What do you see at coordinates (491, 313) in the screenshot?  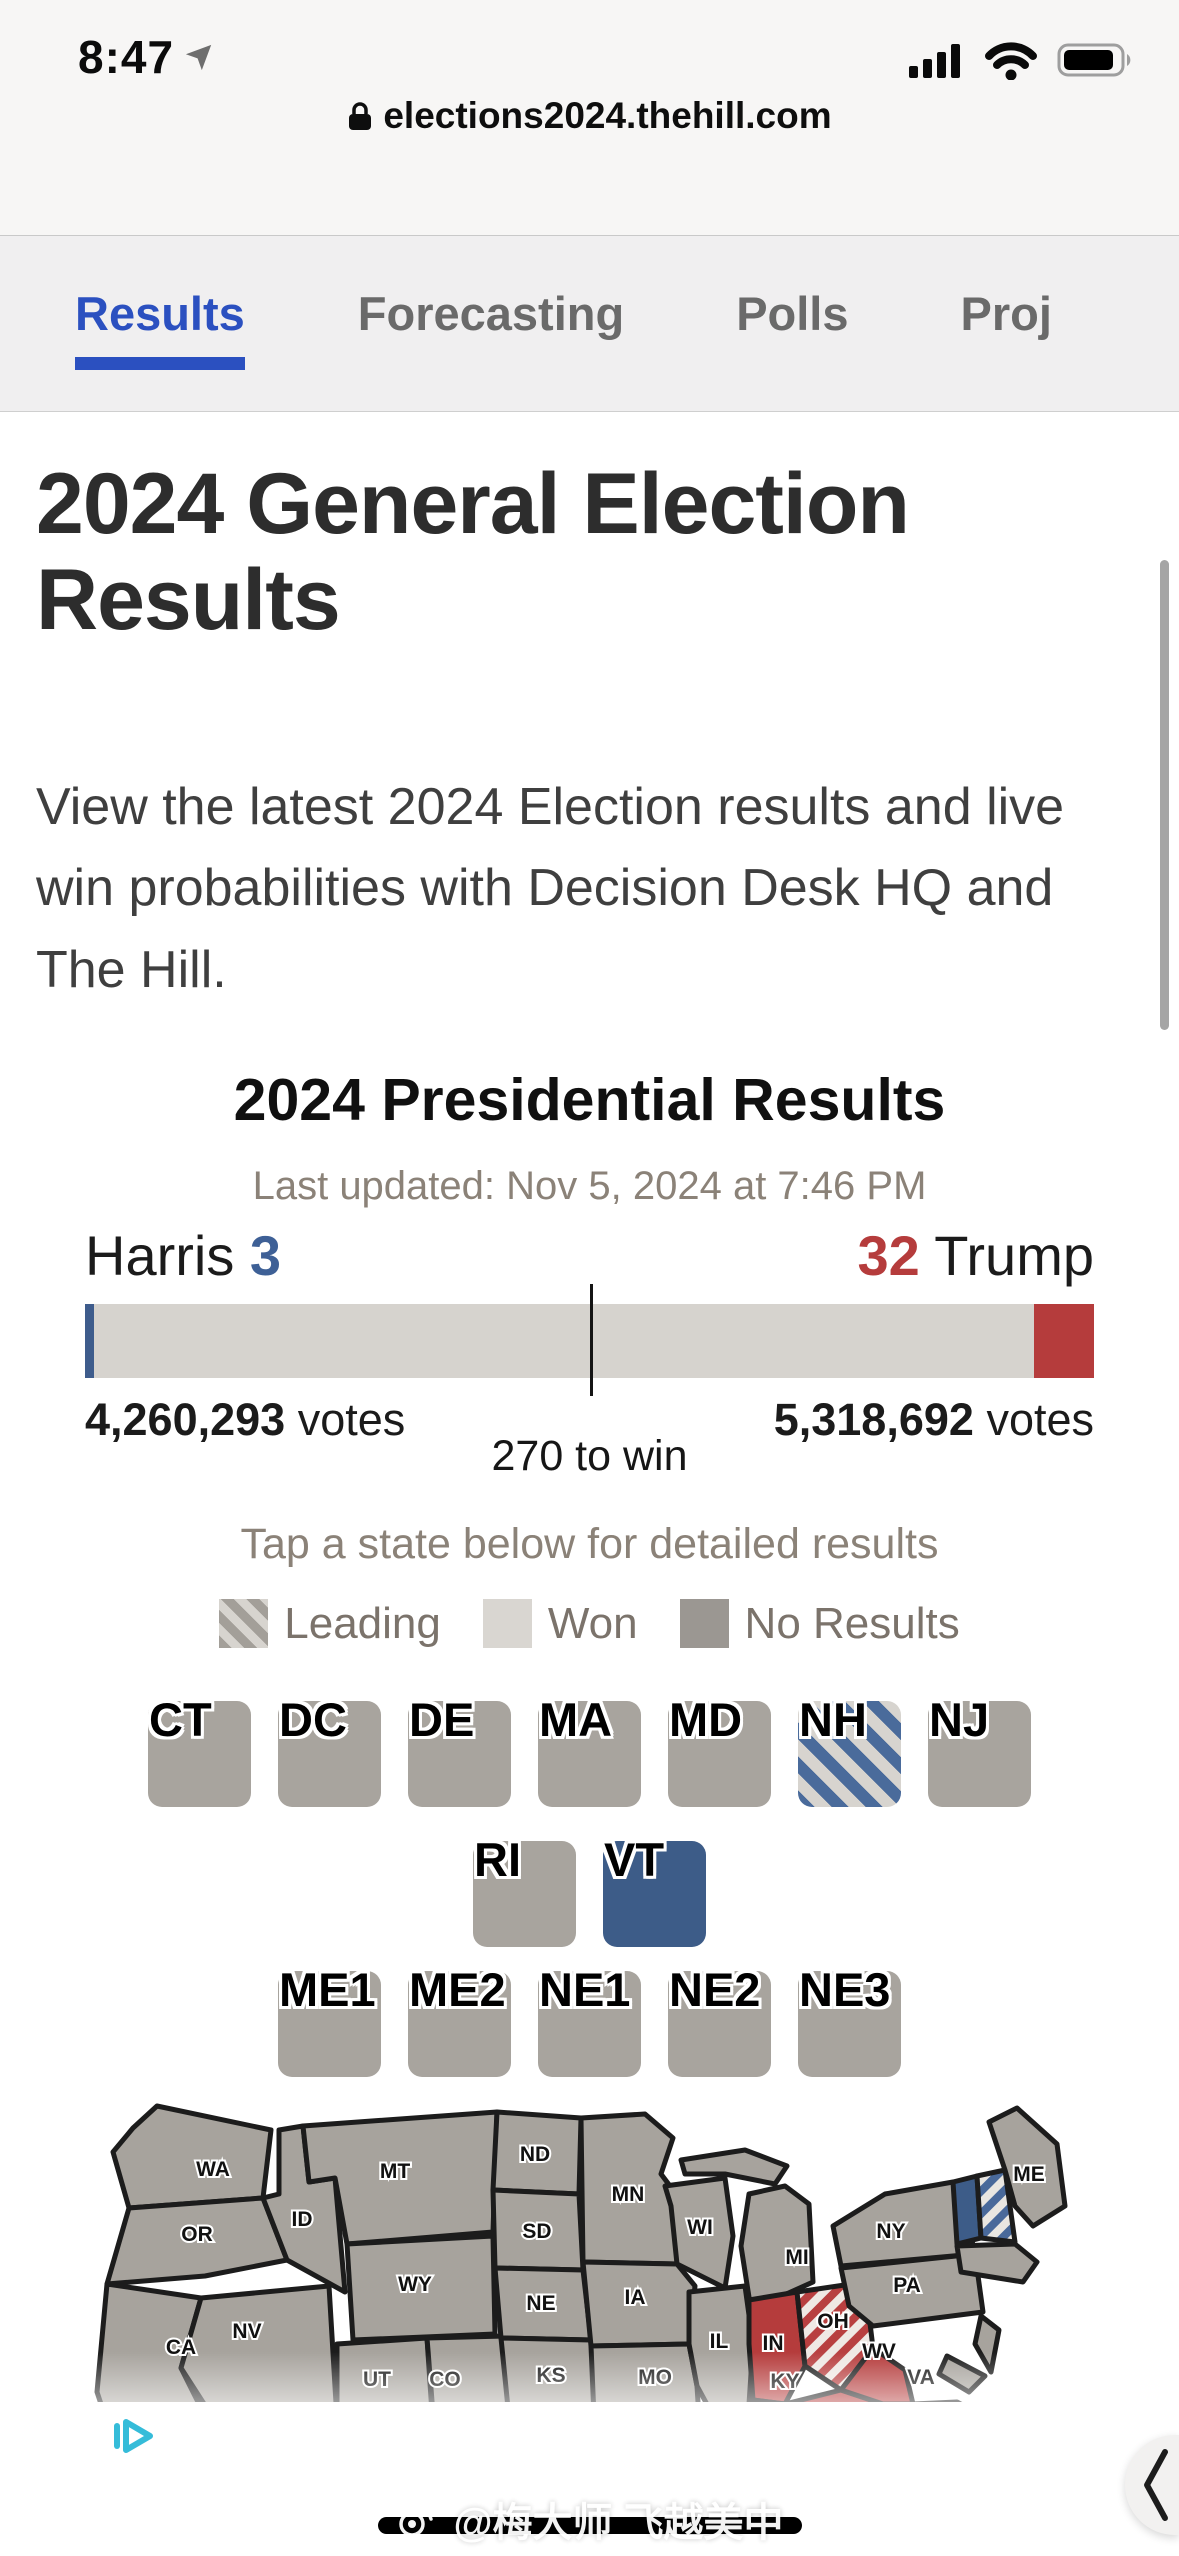 I see `tab-forecasting: Forecasting` at bounding box center [491, 313].